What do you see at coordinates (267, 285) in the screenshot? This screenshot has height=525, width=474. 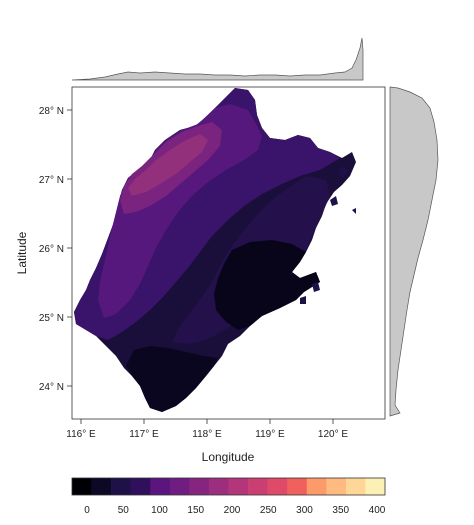 I see `band-black` at bounding box center [267, 285].